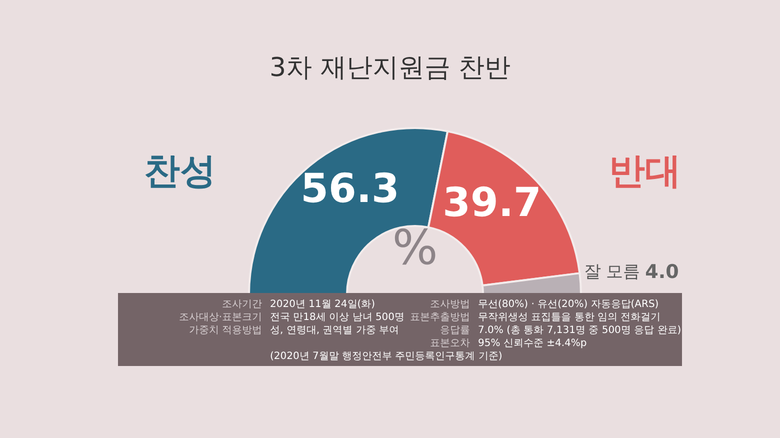  What do you see at coordinates (323, 304) in the screenshot?
I see `text: 2020년 11월 24일(화)` at bounding box center [323, 304].